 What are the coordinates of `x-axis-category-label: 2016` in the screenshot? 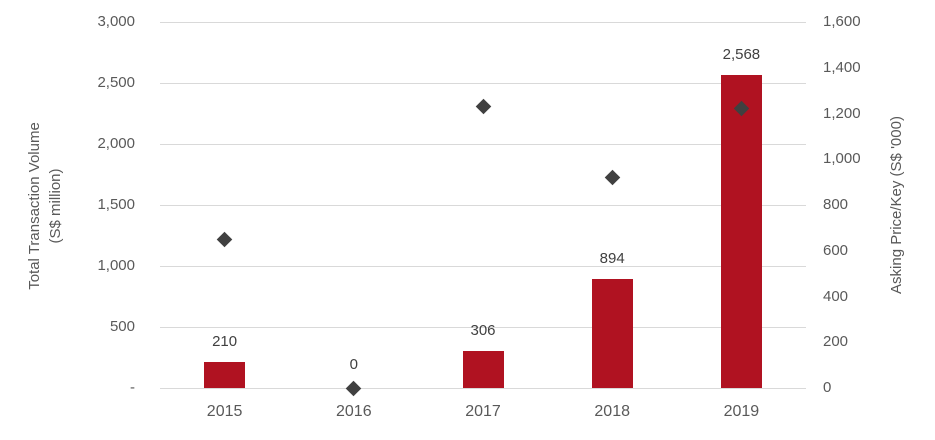 It's located at (354, 411).